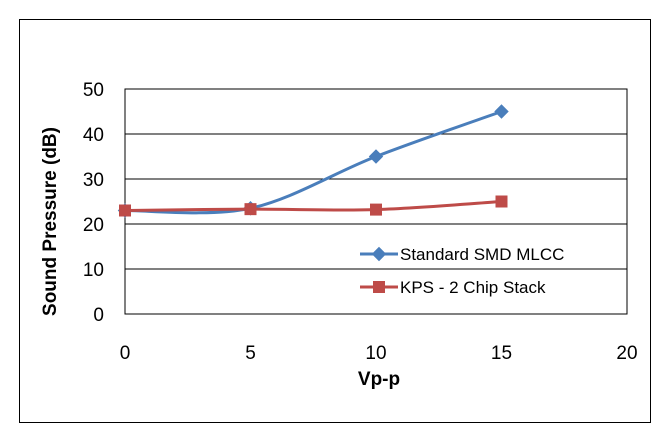 The width and height of the screenshot is (672, 444). What do you see at coordinates (125, 353) in the screenshot?
I see `x-tick-label: 0` at bounding box center [125, 353].